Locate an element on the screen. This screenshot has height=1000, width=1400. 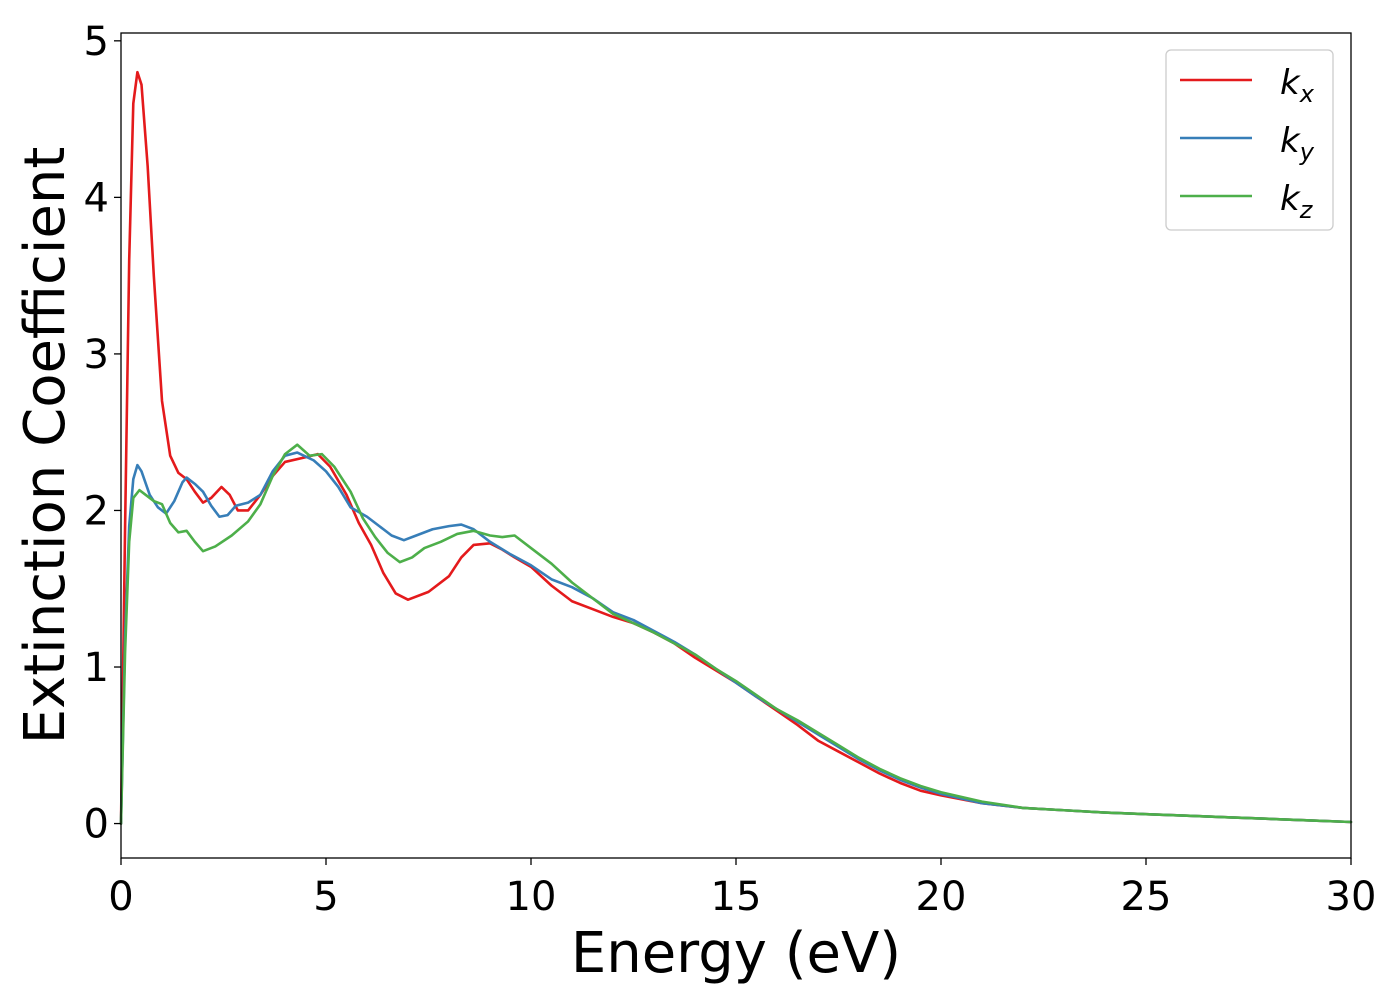
legend-label-y: ky is located at coordinates (1297, 143).